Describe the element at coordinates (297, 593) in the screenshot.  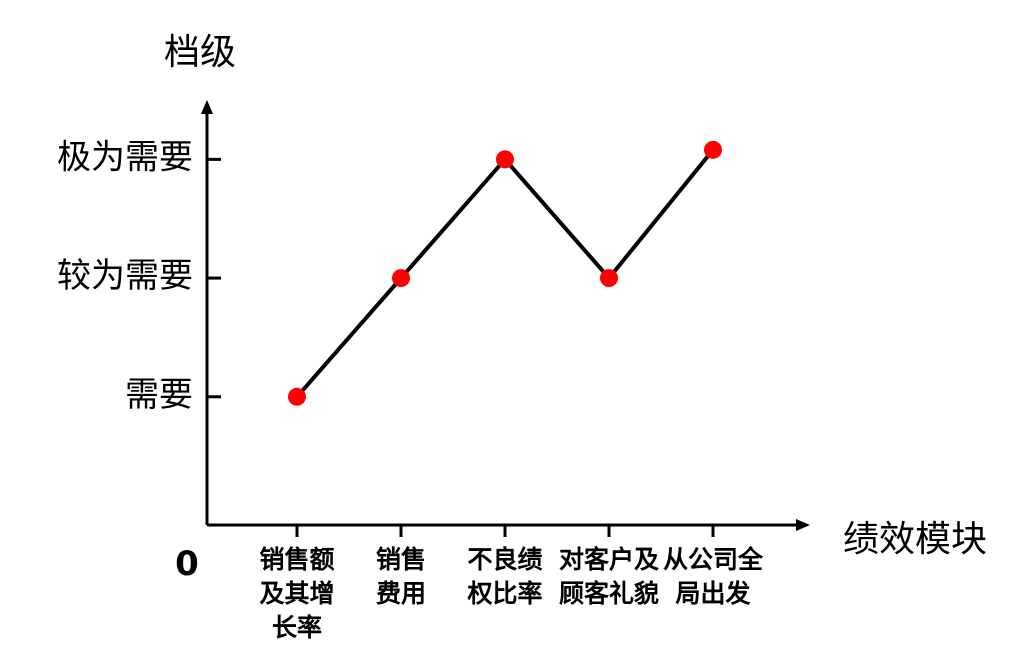
I see `x-tick-label: 销售额 及其增 长率` at that location.